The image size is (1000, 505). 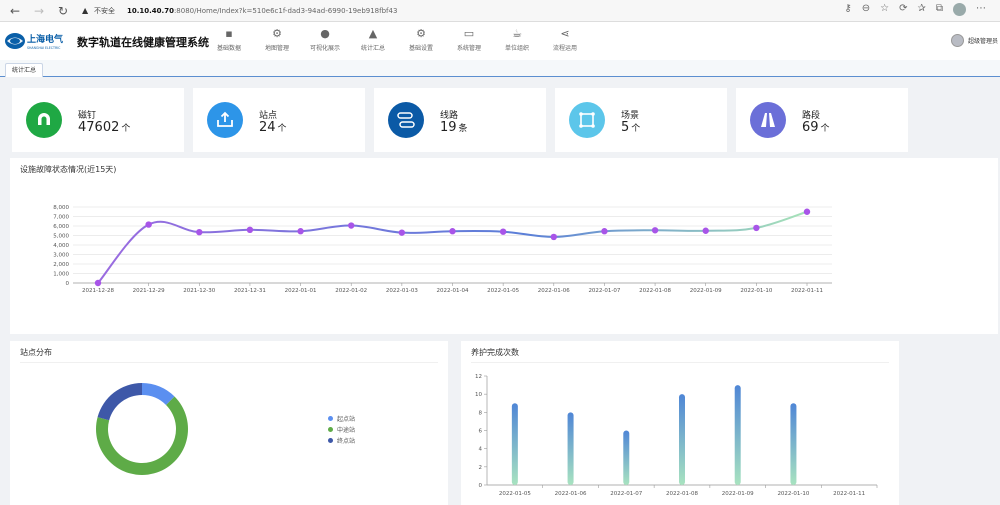 I want to click on nav-item-3: ▲ 统计汇总, so click(x=373, y=41).